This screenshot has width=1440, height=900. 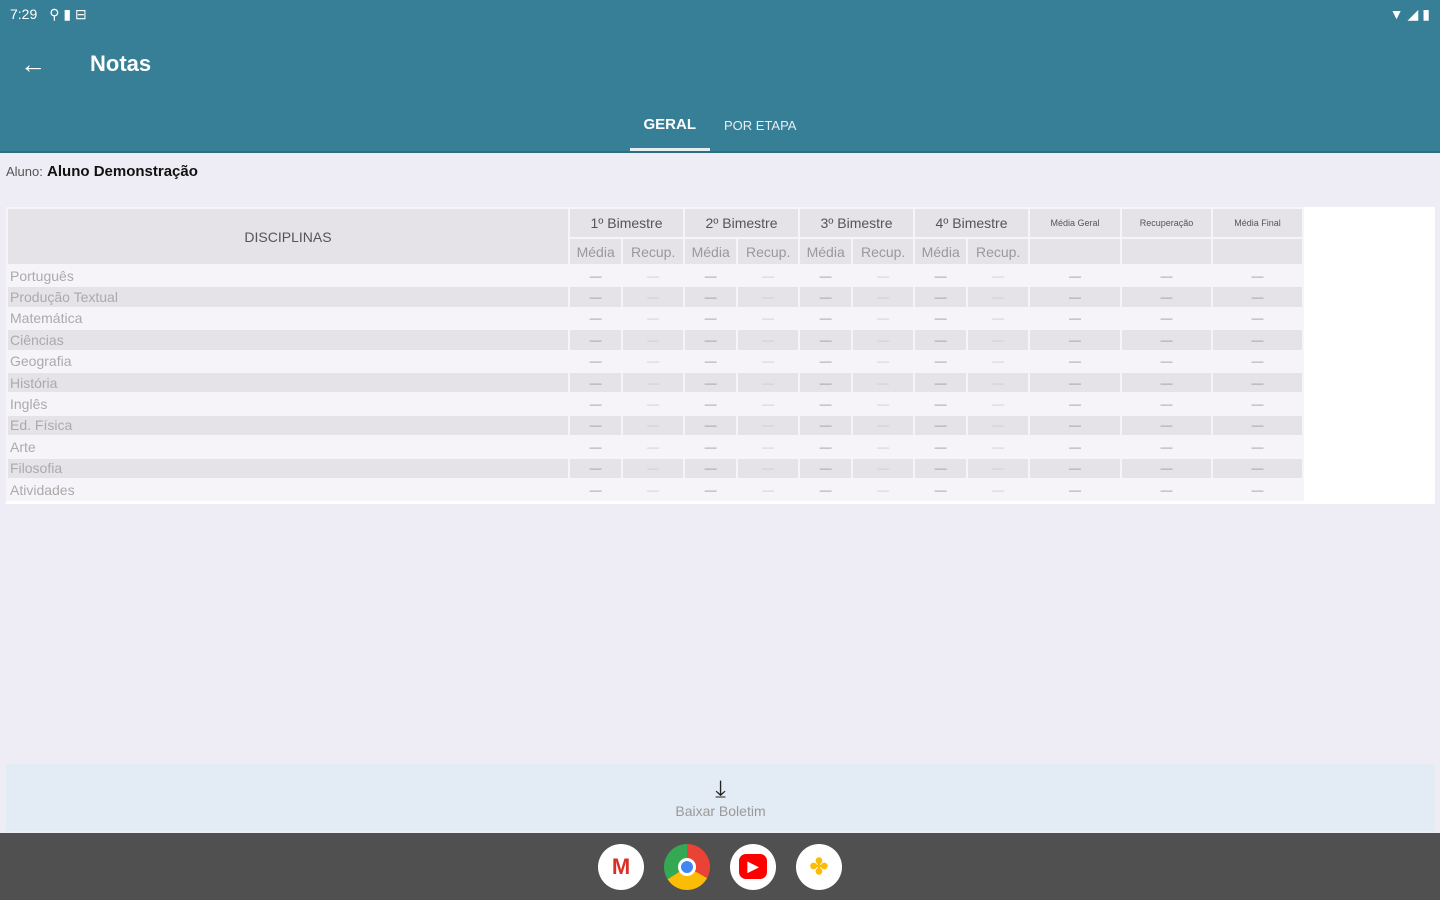 What do you see at coordinates (720, 64) in the screenshot?
I see `app-bar: ← Notas` at bounding box center [720, 64].